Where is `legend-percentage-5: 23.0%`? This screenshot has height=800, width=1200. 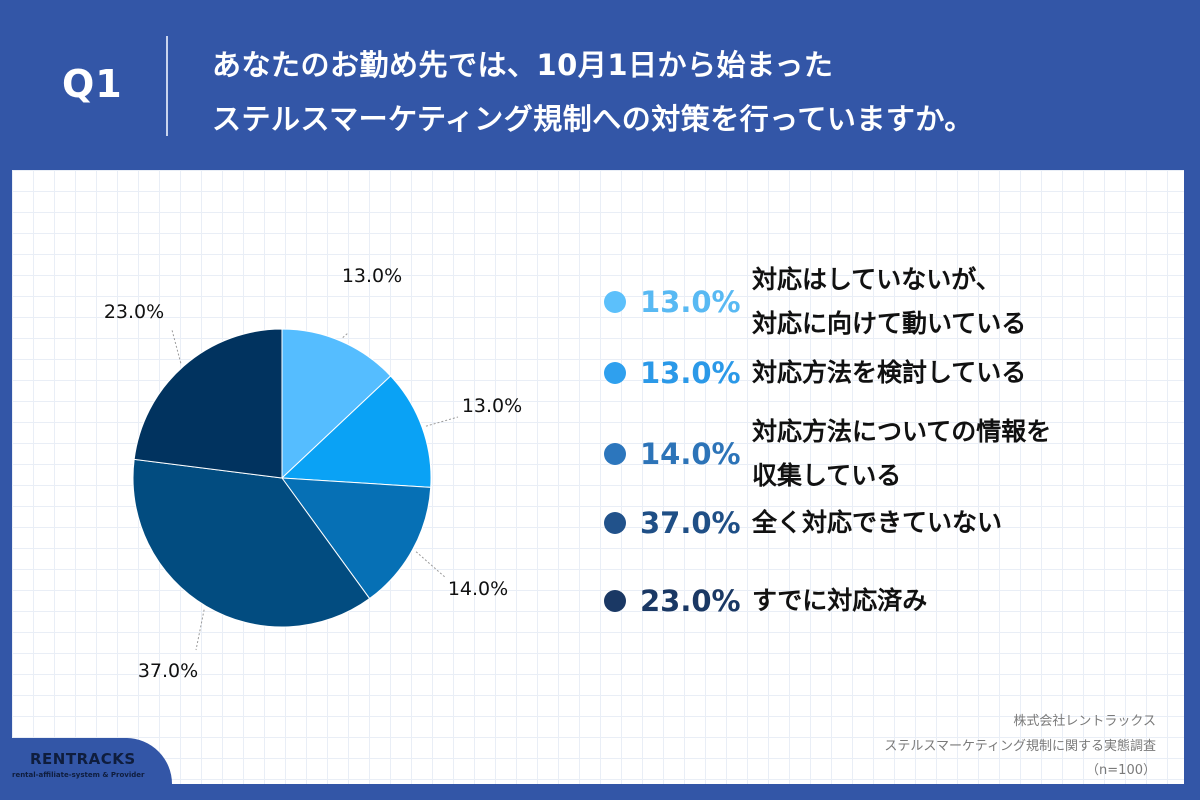 legend-percentage-5: 23.0% is located at coordinates (690, 601).